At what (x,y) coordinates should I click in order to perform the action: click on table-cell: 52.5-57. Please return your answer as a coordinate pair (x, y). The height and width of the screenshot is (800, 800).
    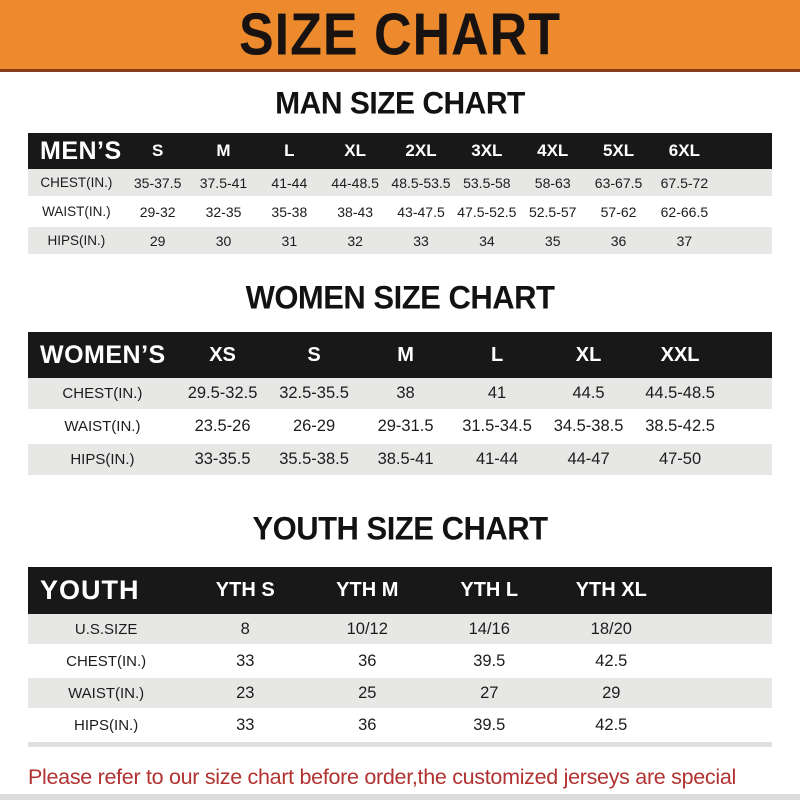
    Looking at the image, I should click on (552, 212).